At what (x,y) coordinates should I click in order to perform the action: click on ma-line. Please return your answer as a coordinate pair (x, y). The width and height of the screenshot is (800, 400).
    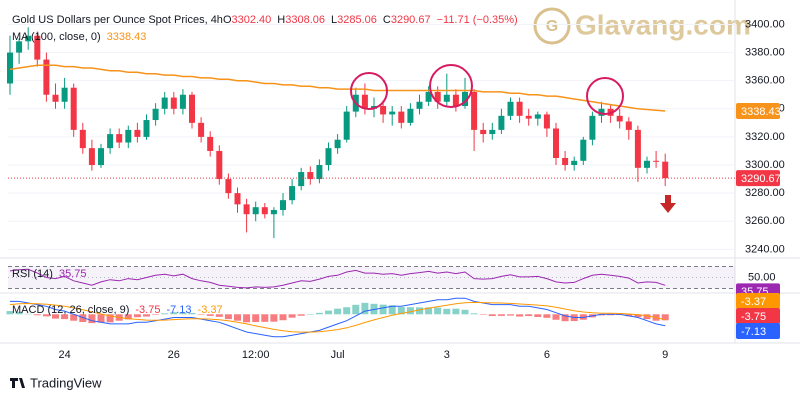
    Looking at the image, I should click on (337, 88).